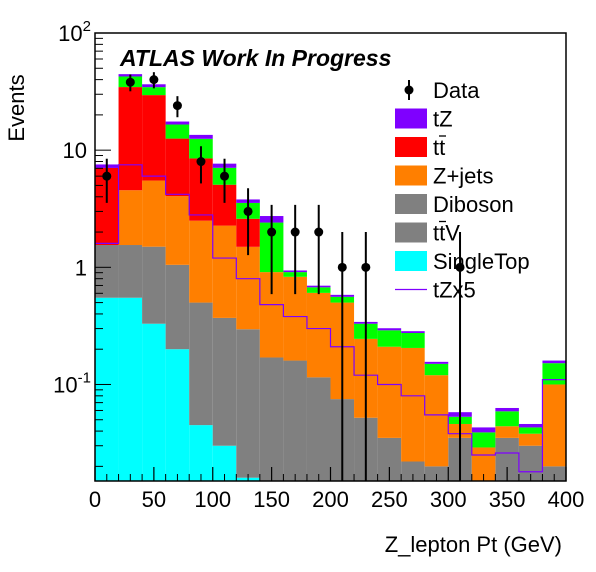 The image size is (596, 572). I want to click on legend-label: tZ, so click(443, 119).